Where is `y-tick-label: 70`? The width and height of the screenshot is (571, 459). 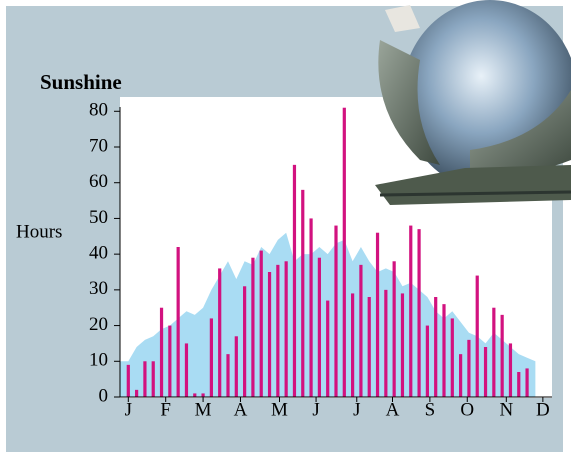 y-tick-label: 70 is located at coordinates (98, 145).